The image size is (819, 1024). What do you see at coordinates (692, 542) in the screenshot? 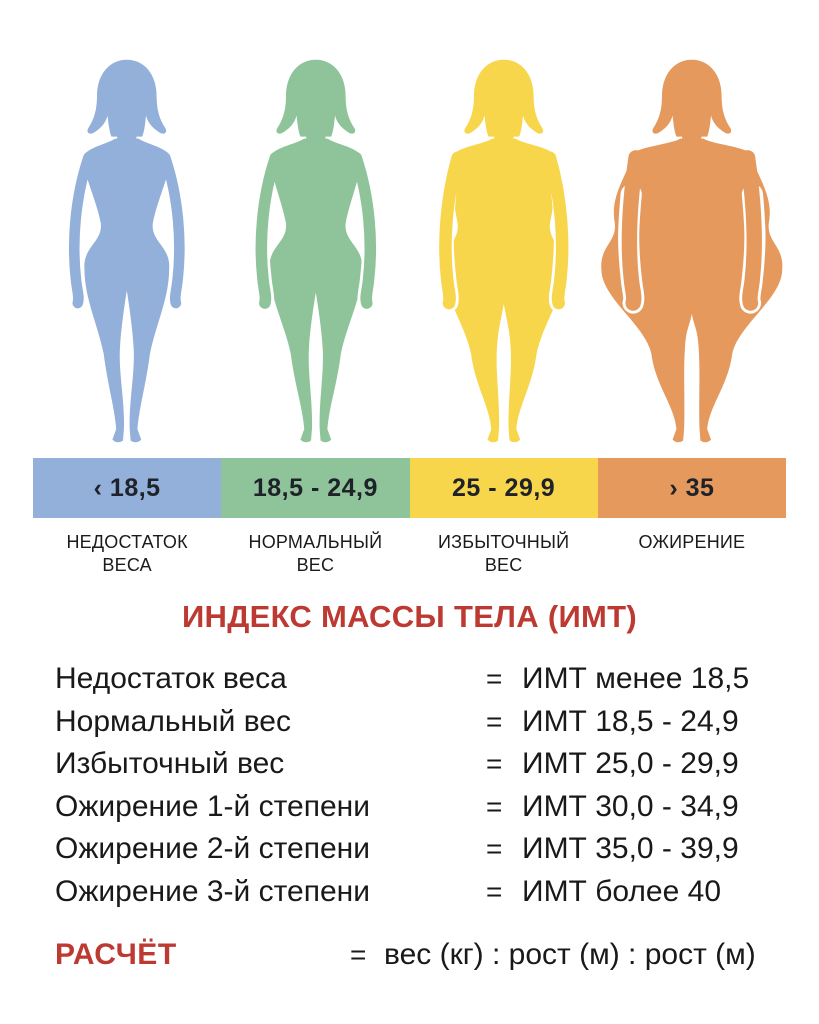
I see `scale-category-obese: ОЖИРЕНИЕ` at bounding box center [692, 542].